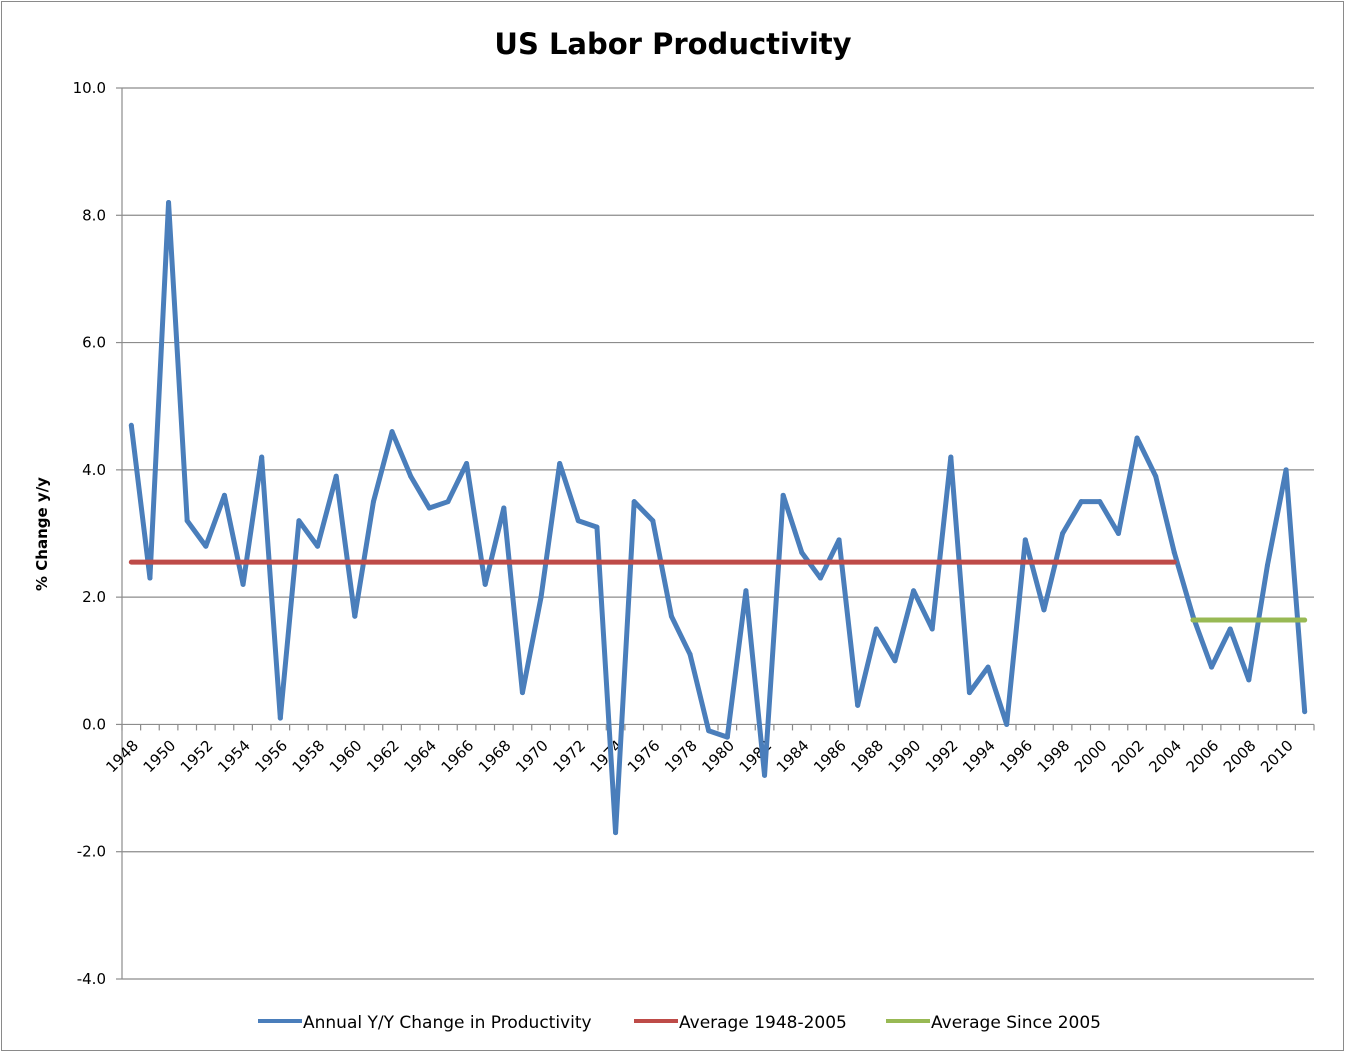 The image size is (1347, 1054). What do you see at coordinates (197, 757) in the screenshot?
I see `x-tick-label: 1952` at bounding box center [197, 757].